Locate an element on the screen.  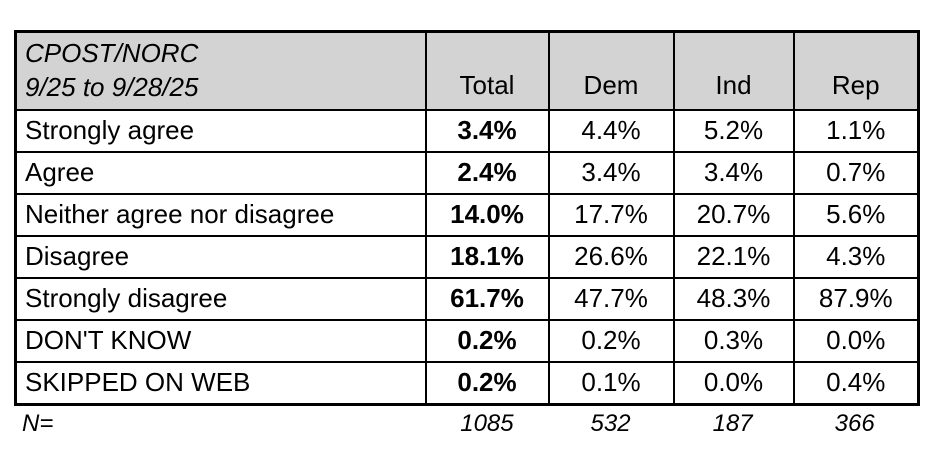
cell-rep: 4.3% is located at coordinates (856, 256).